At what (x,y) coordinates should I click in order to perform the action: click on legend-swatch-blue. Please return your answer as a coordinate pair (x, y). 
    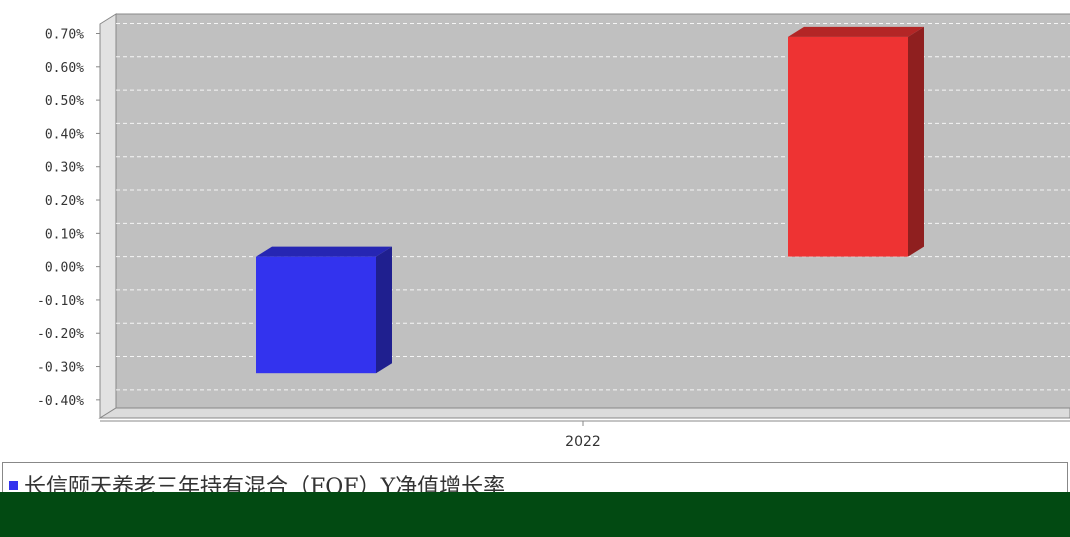
    Looking at the image, I should click on (13, 485).